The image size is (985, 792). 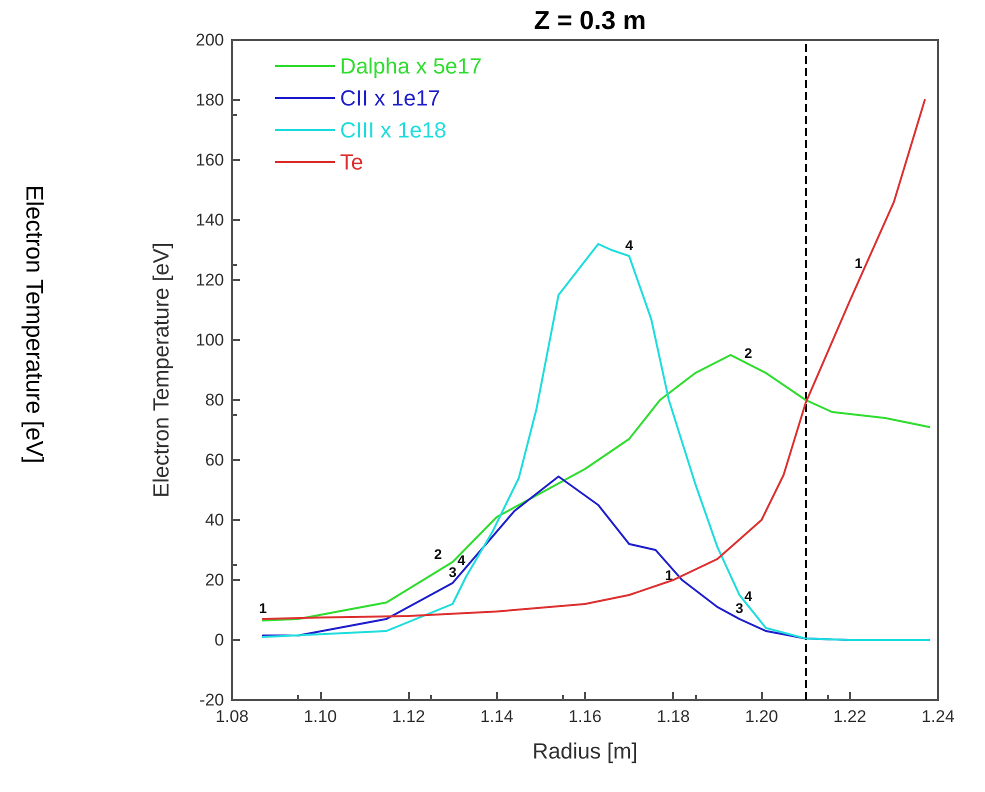 What do you see at coordinates (210, 280) in the screenshot?
I see `y-tick-label: 120` at bounding box center [210, 280].